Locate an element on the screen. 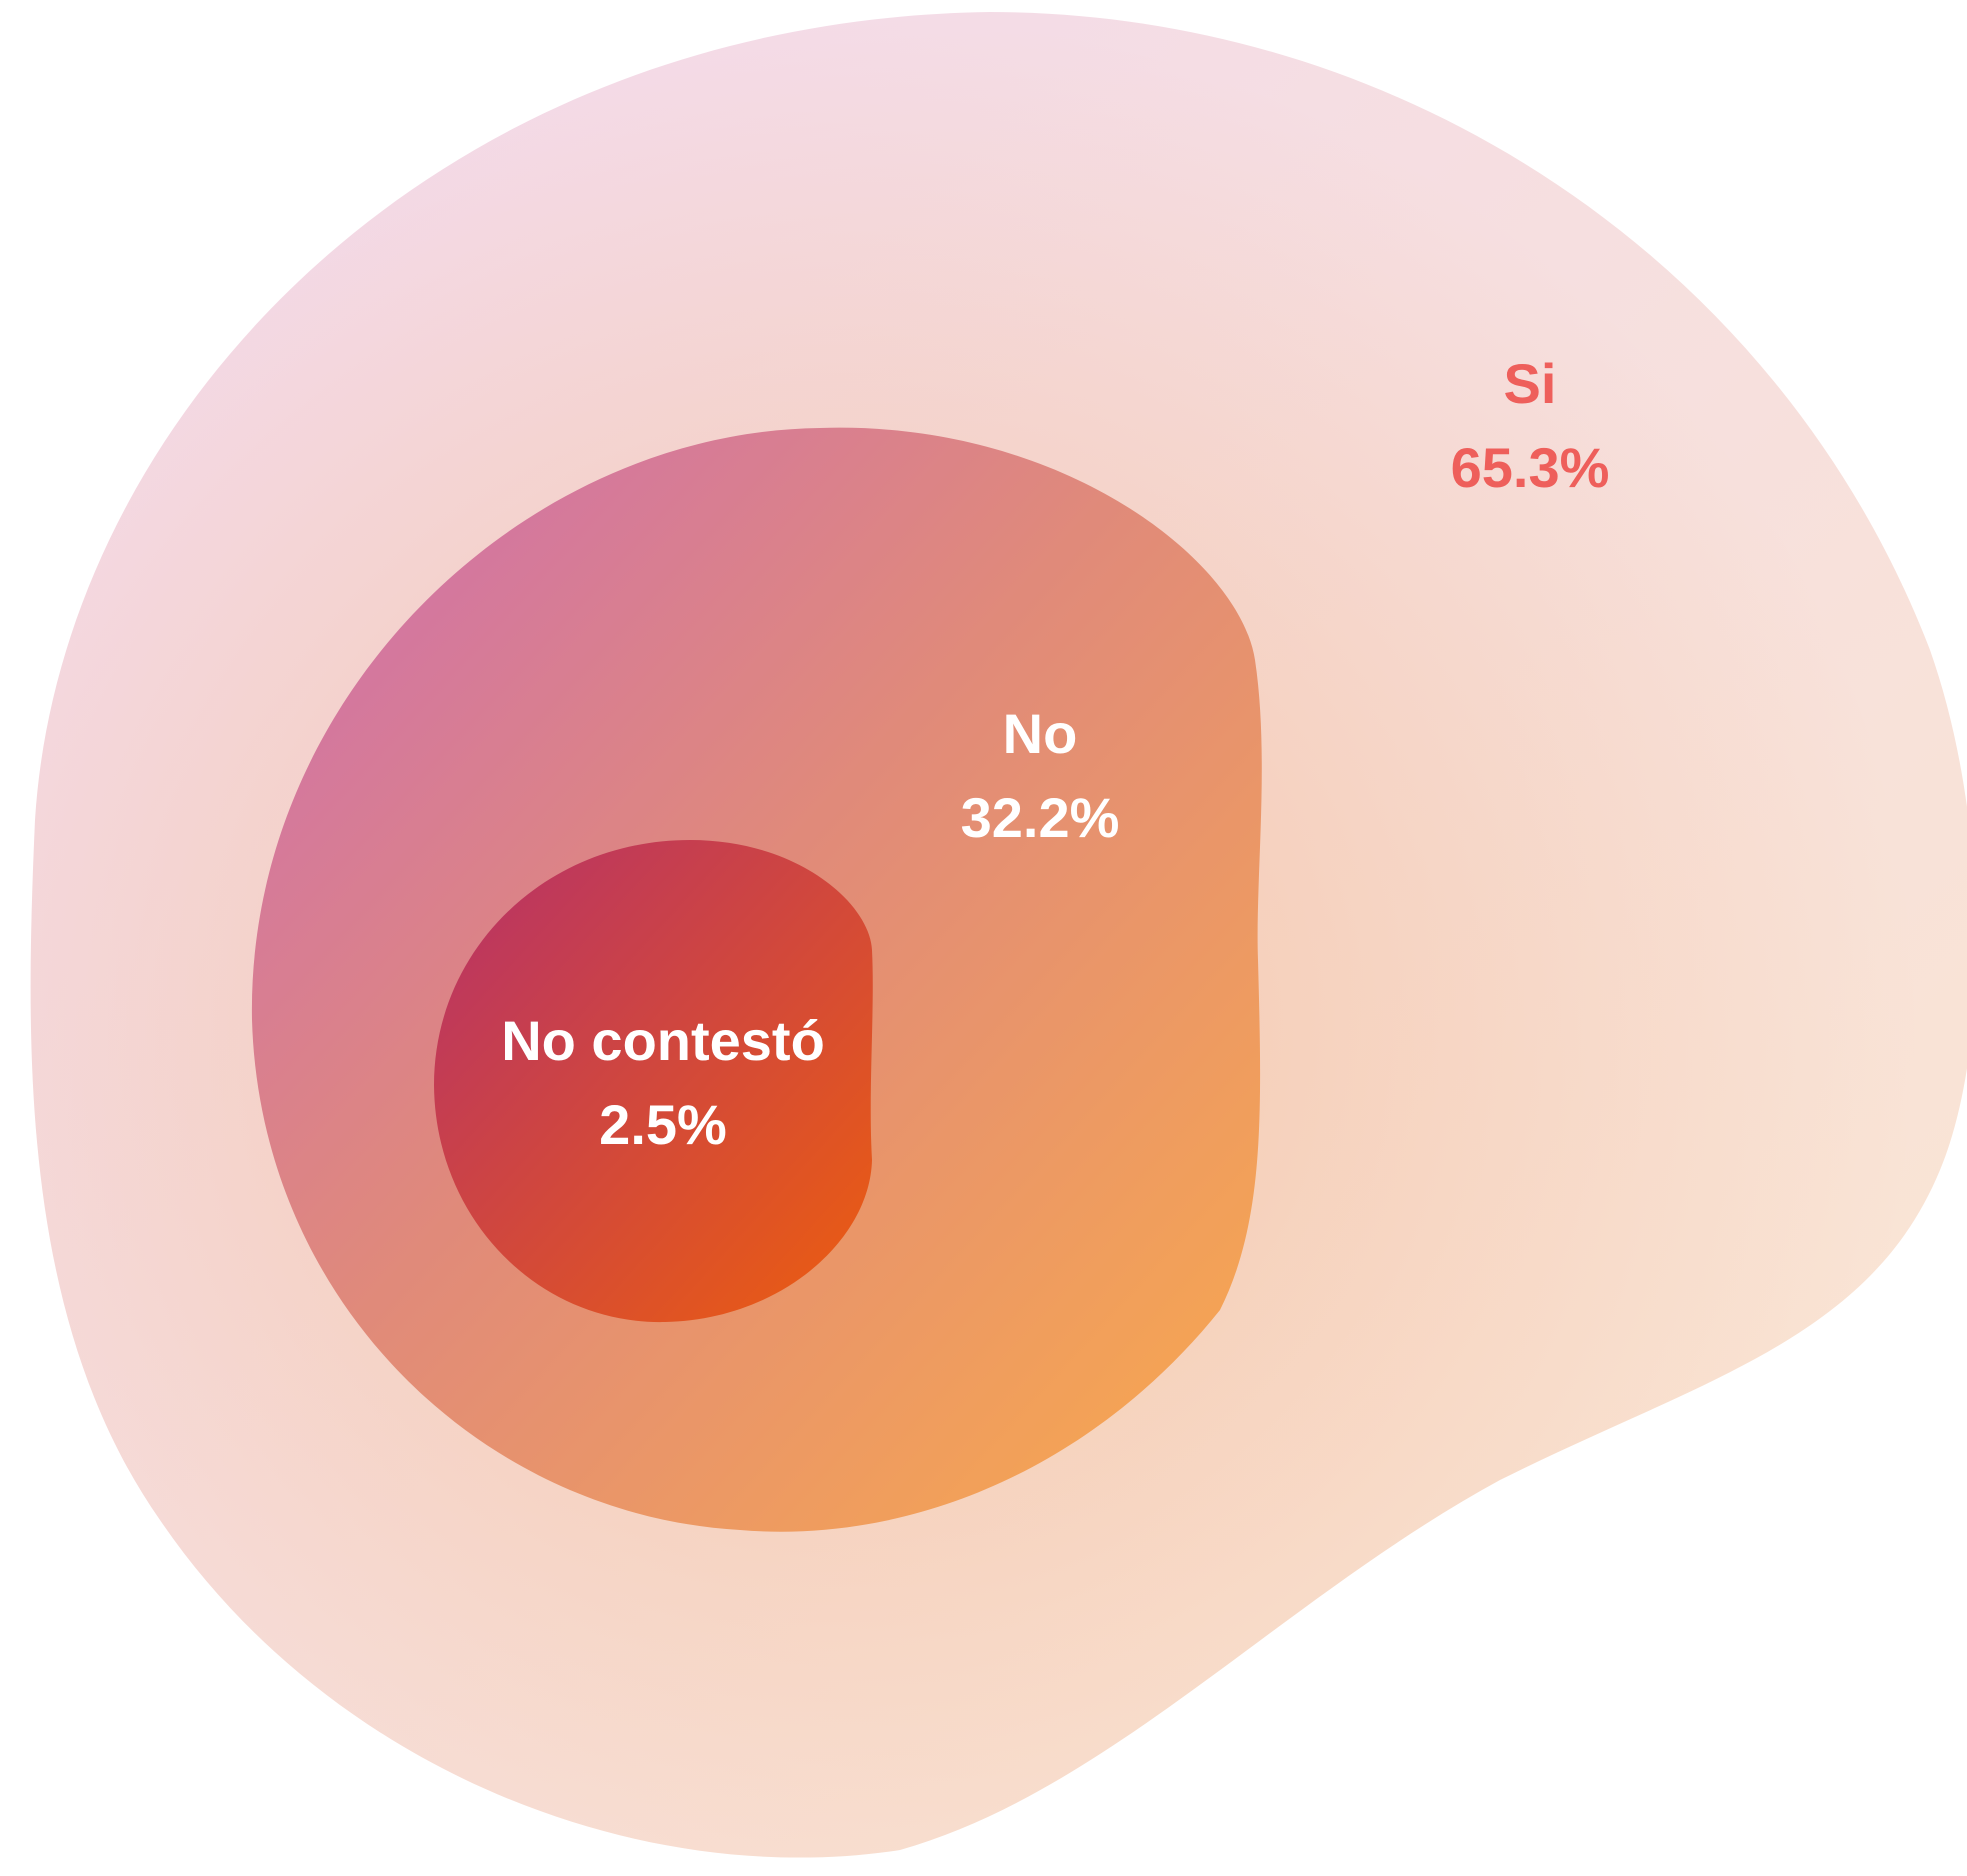  series-si-name-label: Si is located at coordinates (1530, 383).